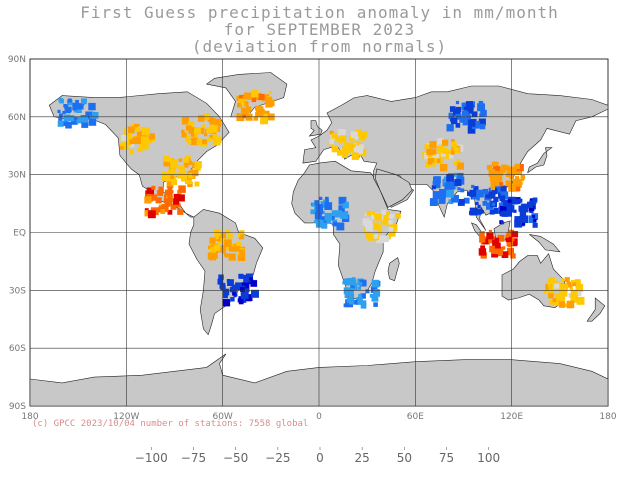  Describe the element at coordinates (165, 202) in the screenshot. I see `anomaly-mexico-central-america-dry` at that location.